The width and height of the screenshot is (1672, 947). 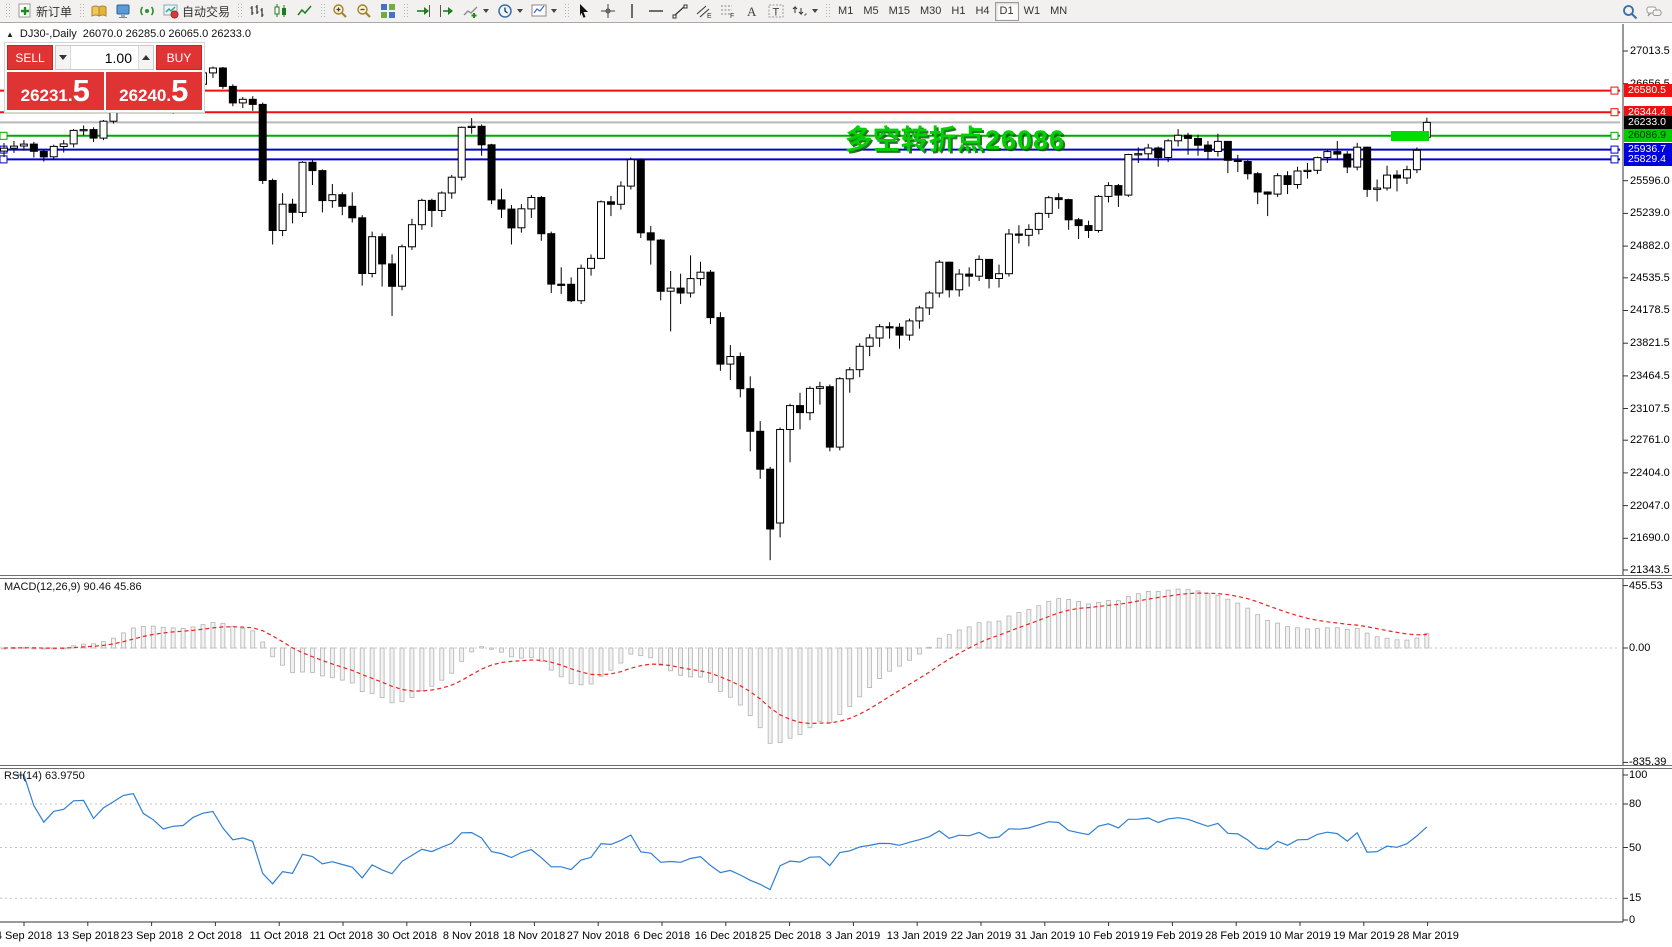 I want to click on label-icon: T, so click(x=776, y=11).